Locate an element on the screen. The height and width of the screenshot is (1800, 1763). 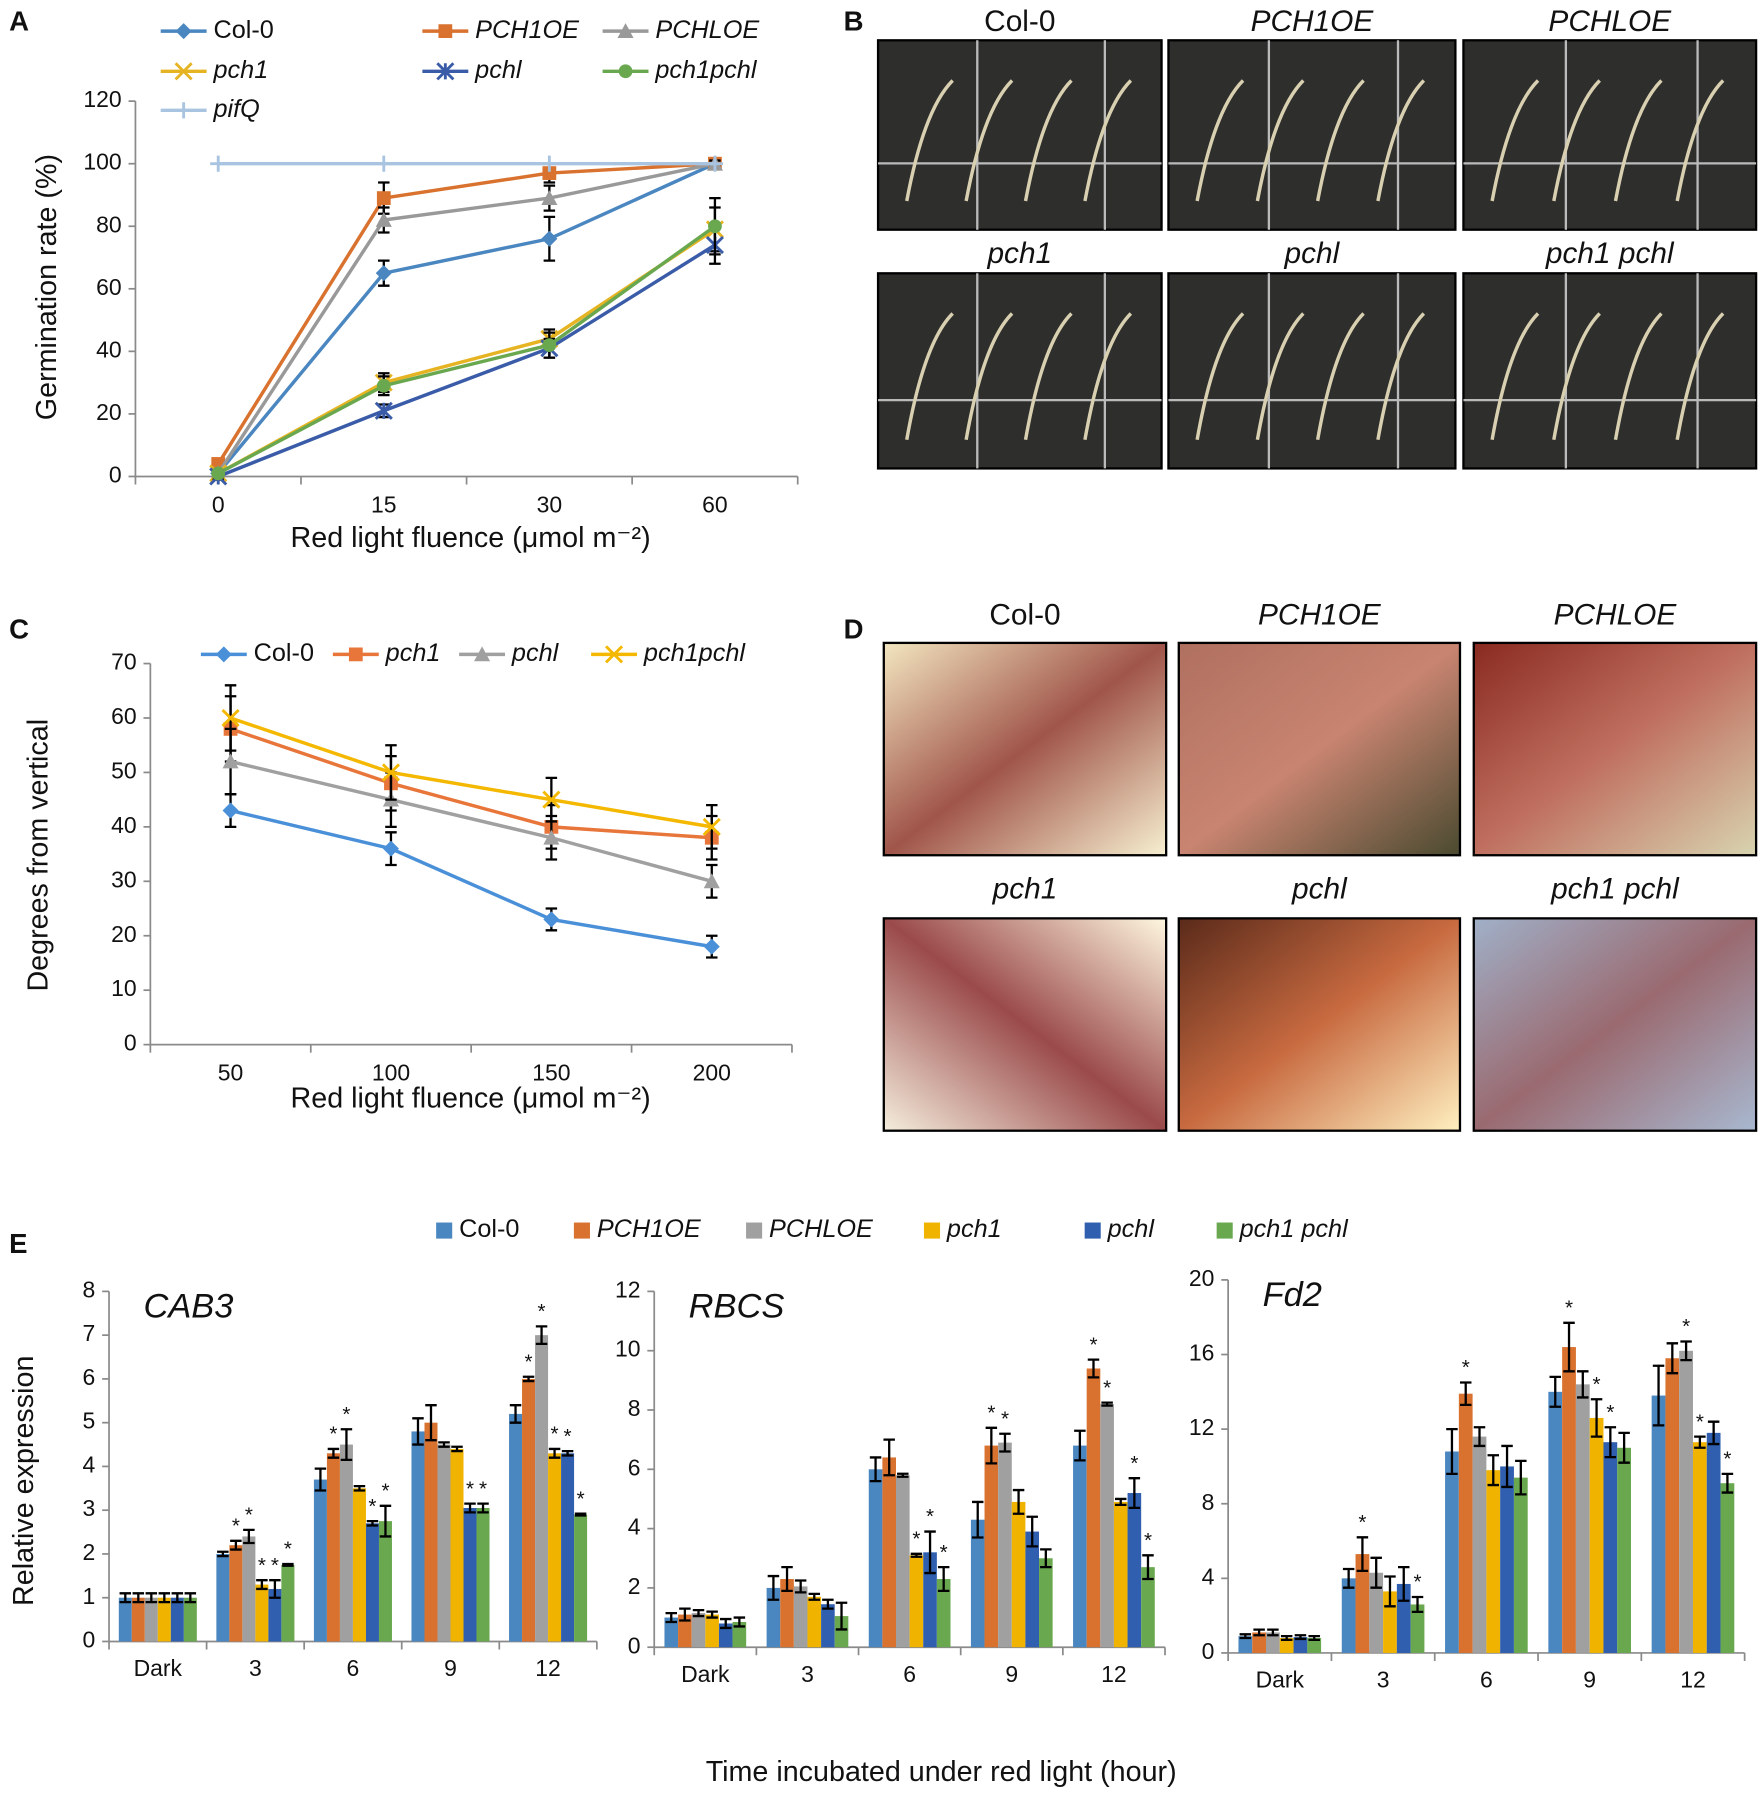
panel-letter: E is located at coordinates (18, 1243).